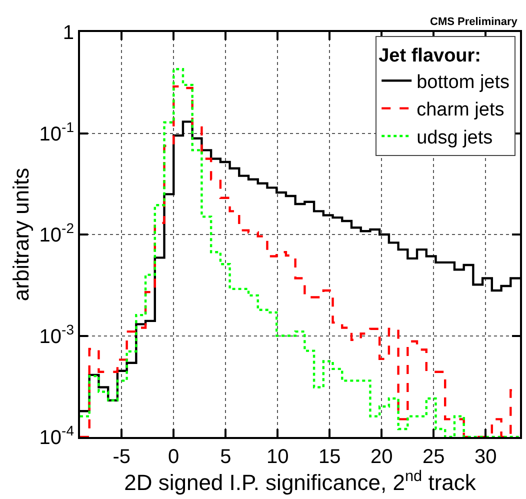 Image resolution: width=526 pixels, height=499 pixels. I want to click on legend-label: udsg jets, so click(454, 137).